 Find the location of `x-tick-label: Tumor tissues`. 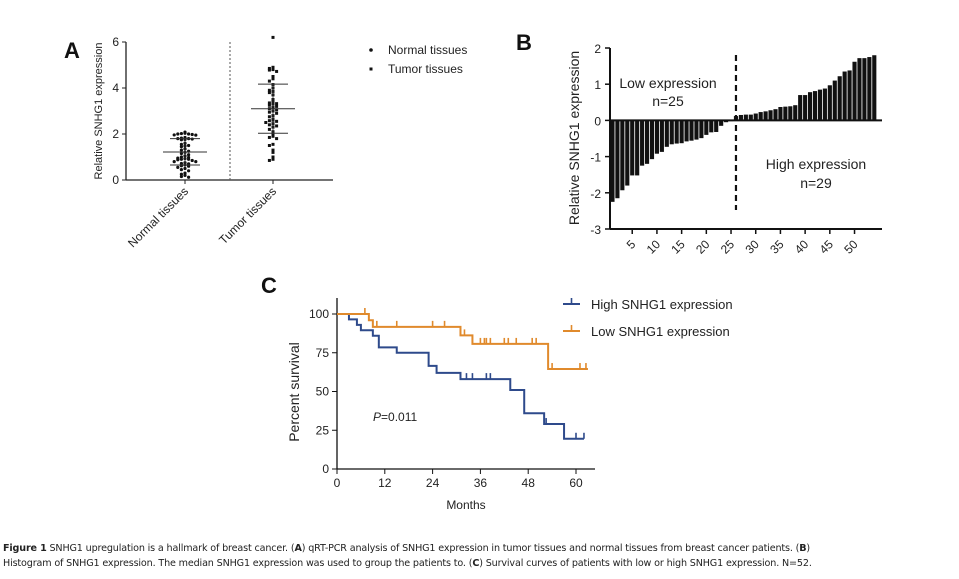

x-tick-label: Tumor tissues is located at coordinates (247, 215).